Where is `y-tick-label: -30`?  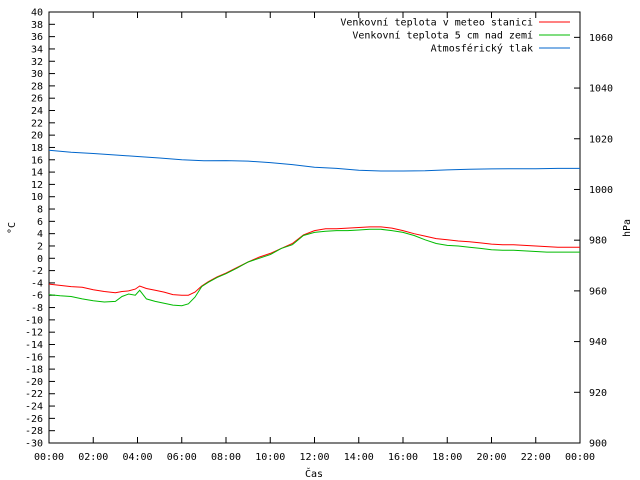 y-tick-label: -30 is located at coordinates (34, 444).